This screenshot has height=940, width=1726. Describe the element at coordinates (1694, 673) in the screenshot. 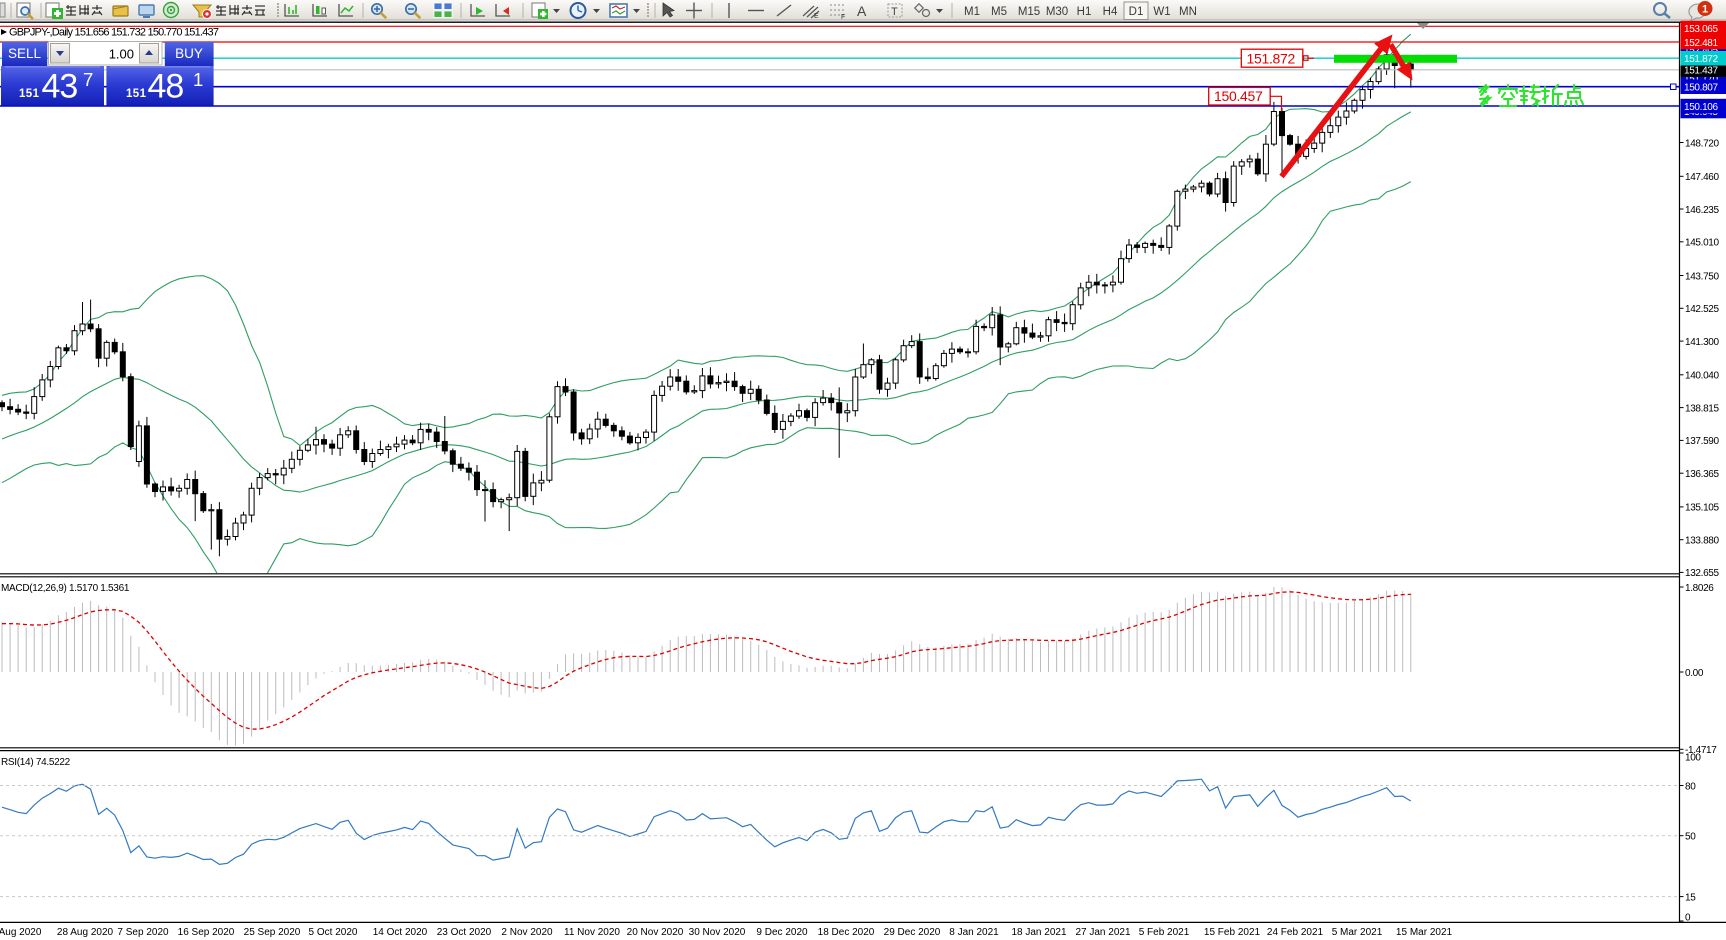

I see `svg-text: 0.00` at that location.